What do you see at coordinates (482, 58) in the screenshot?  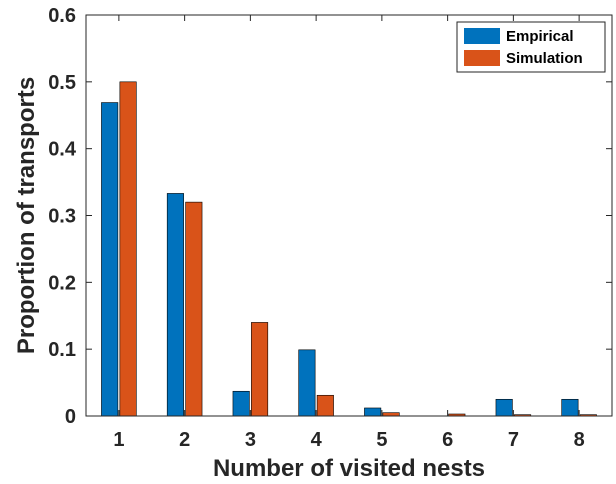 I see `legend-swatch-simulation` at bounding box center [482, 58].